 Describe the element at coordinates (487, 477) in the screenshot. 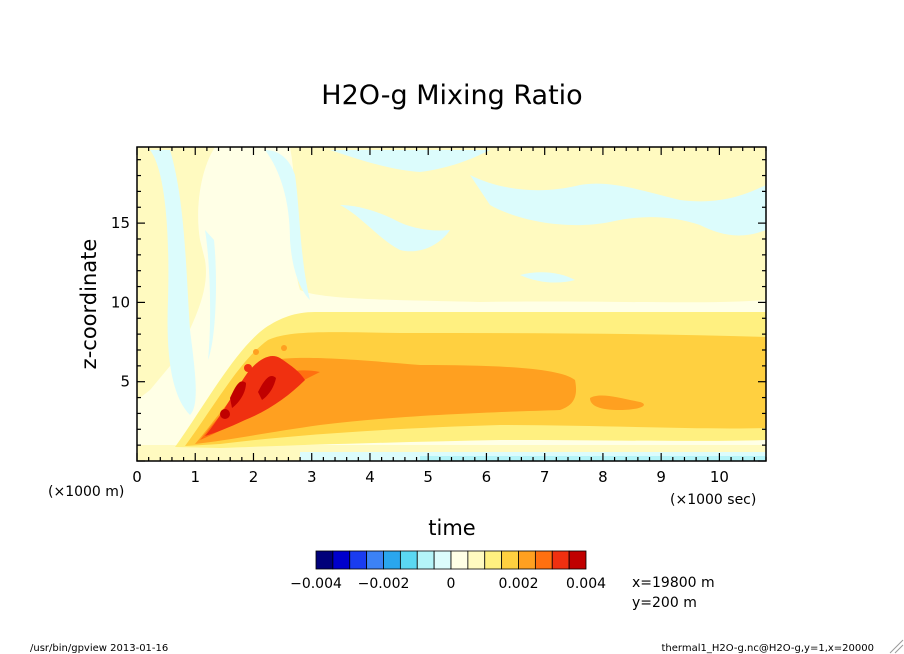

I see `x-tick-label: 6` at that location.